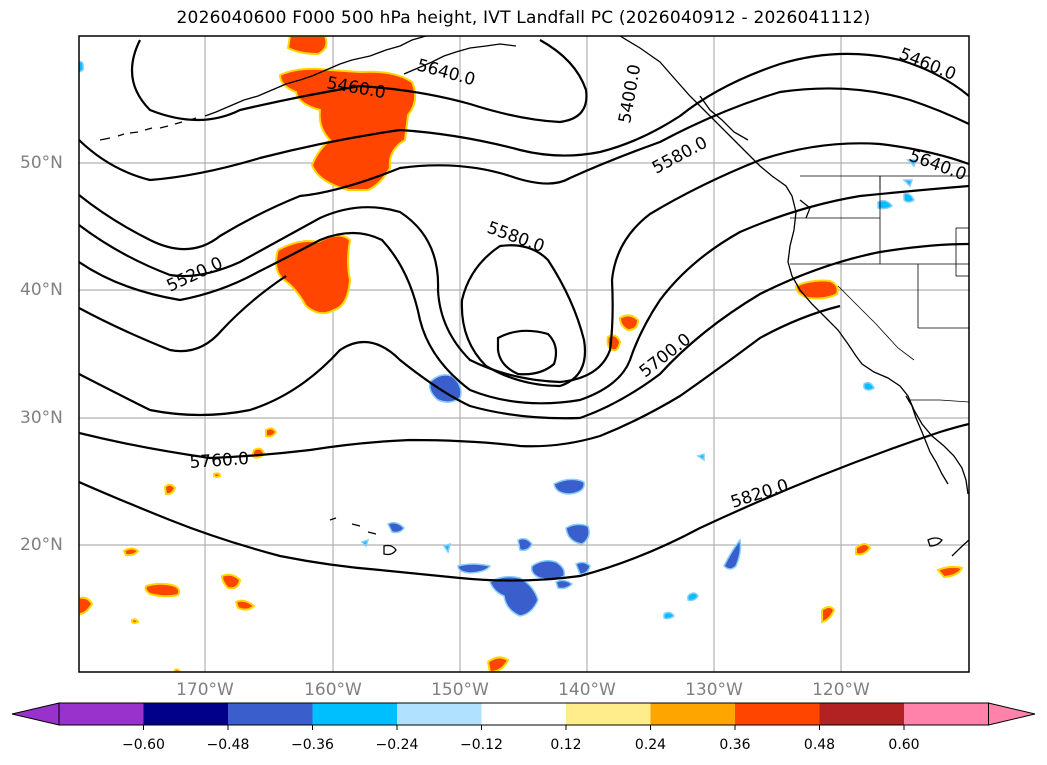 The image size is (1047, 765). Describe the element at coordinates (35, 714) in the screenshot. I see `colorbar-extend-low` at that location.